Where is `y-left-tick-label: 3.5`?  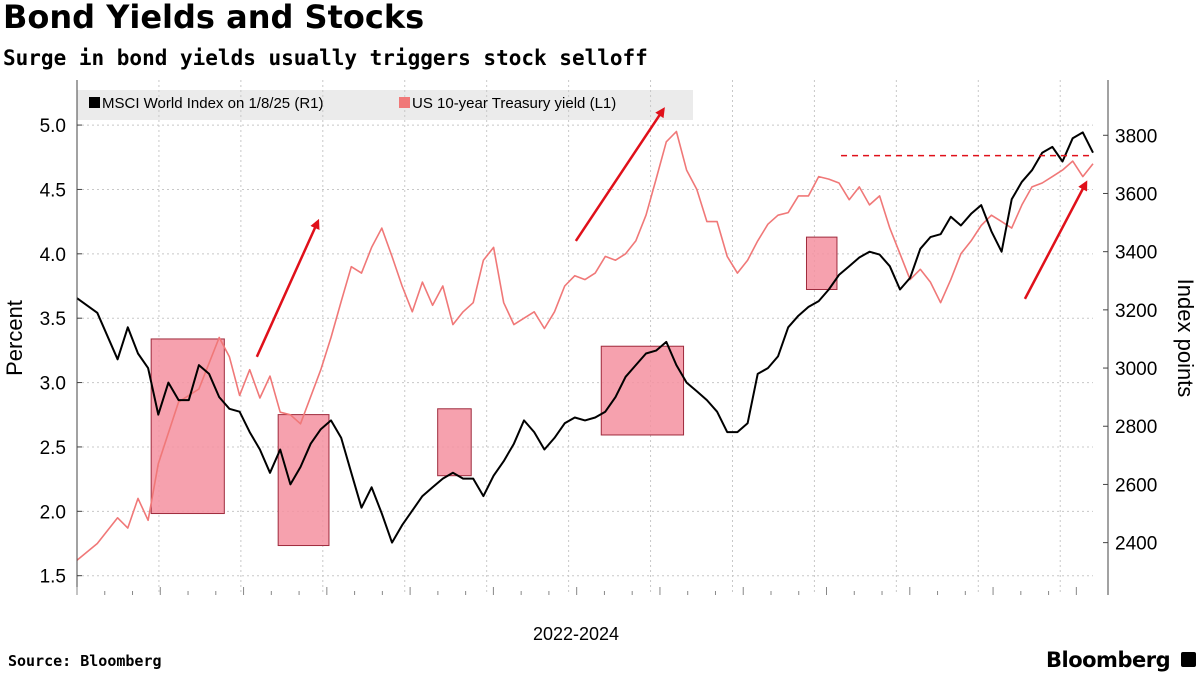
y-left-tick-label: 3.5 is located at coordinates (53, 319).